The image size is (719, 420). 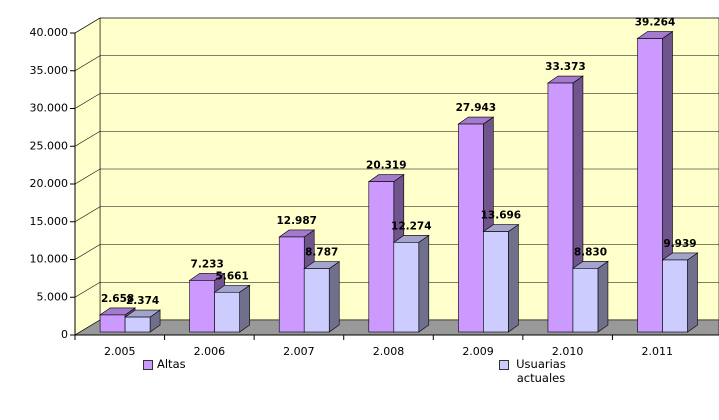 I want to click on legend-item: Usuarias actuales, so click(x=534, y=371).